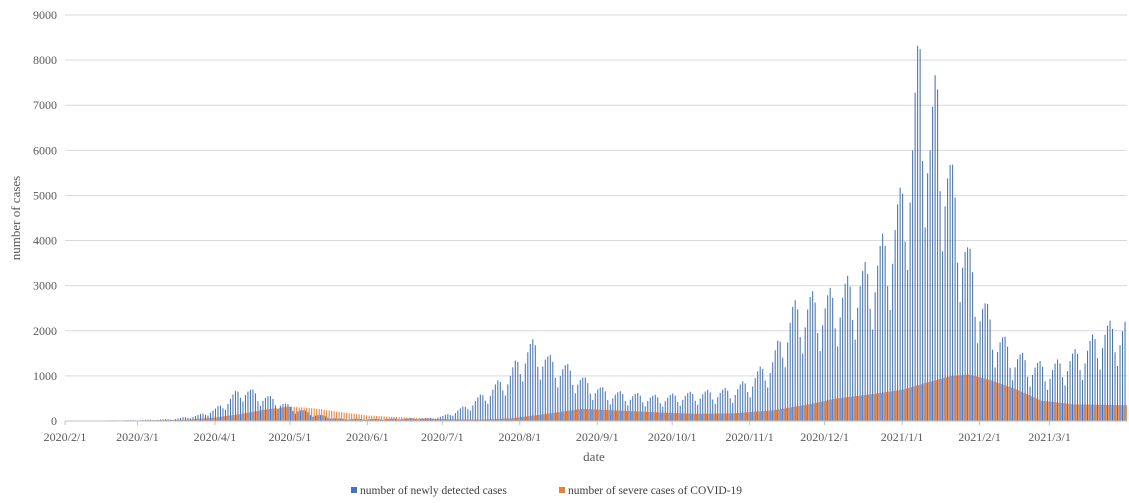 Image resolution: width=1129 pixels, height=503 pixels. I want to click on x-tick-label: 2020/12/1, so click(824, 437).